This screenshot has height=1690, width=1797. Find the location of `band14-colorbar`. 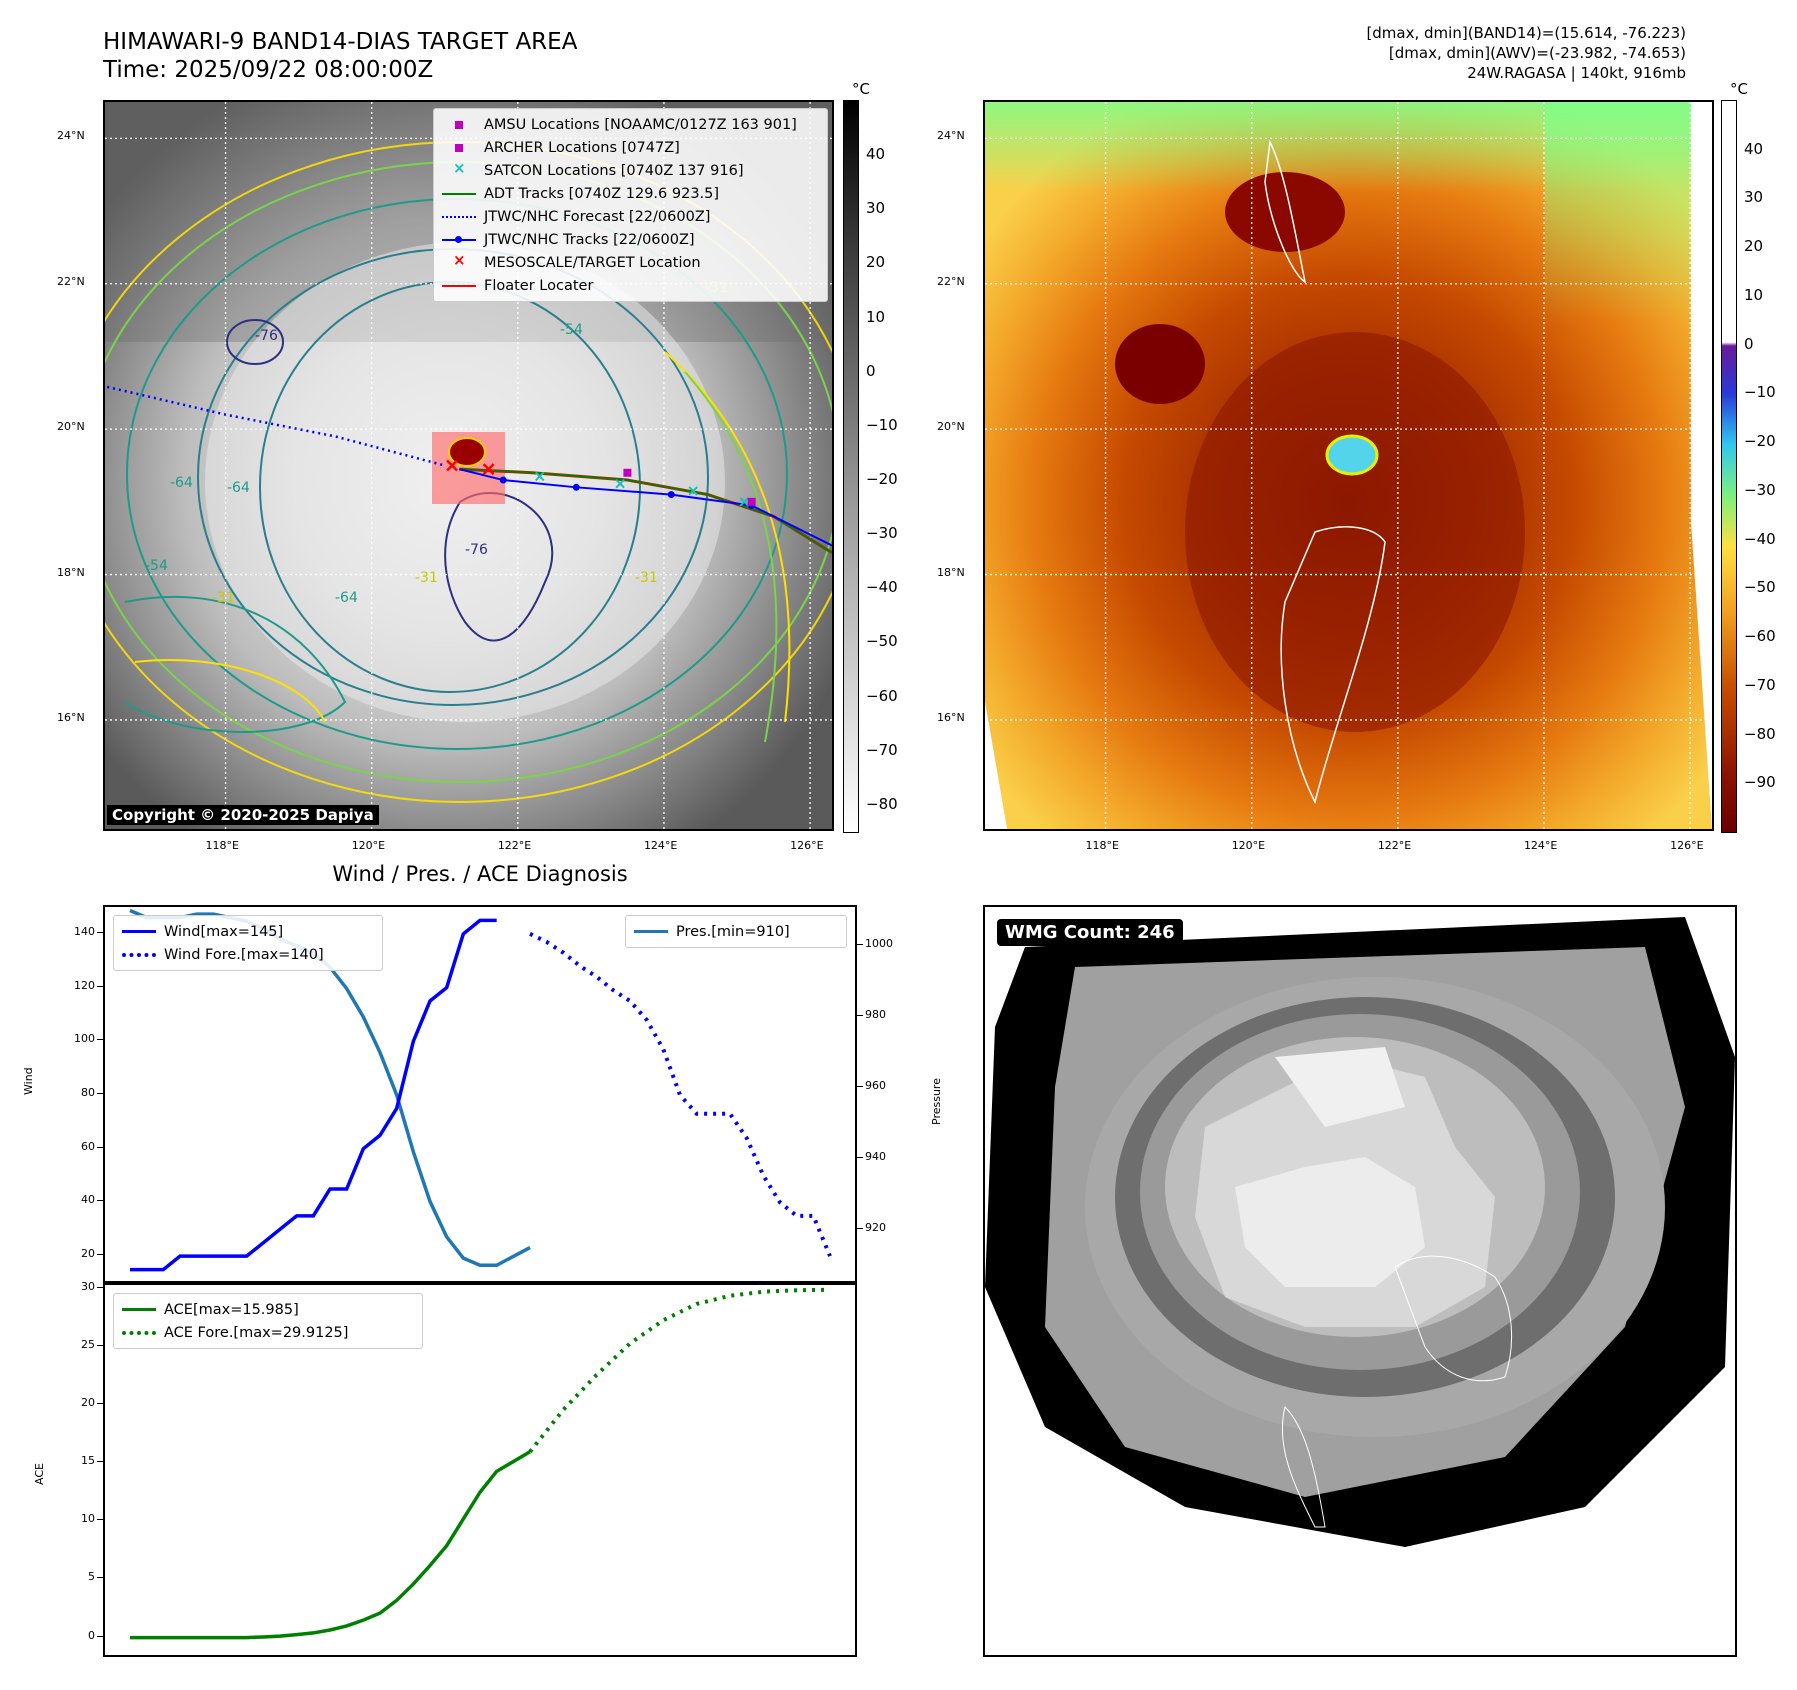

band14-colorbar is located at coordinates (851, 466).